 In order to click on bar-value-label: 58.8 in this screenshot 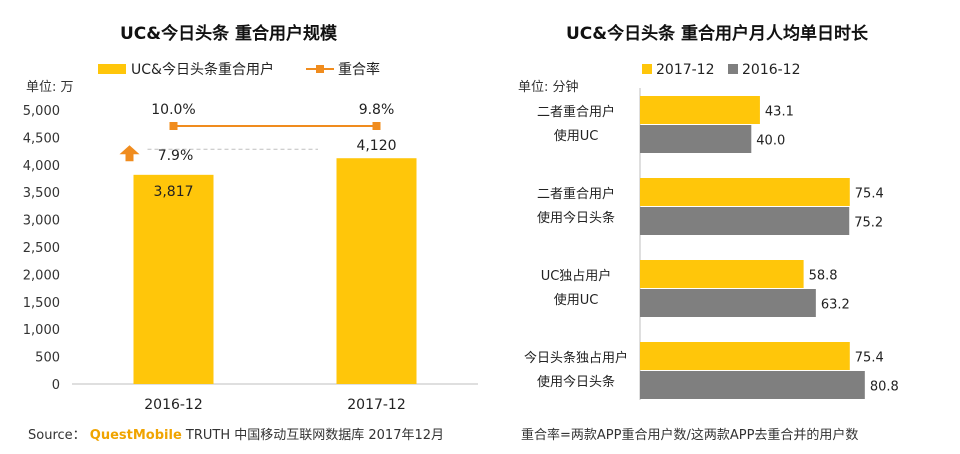, I will do `click(823, 276)`.